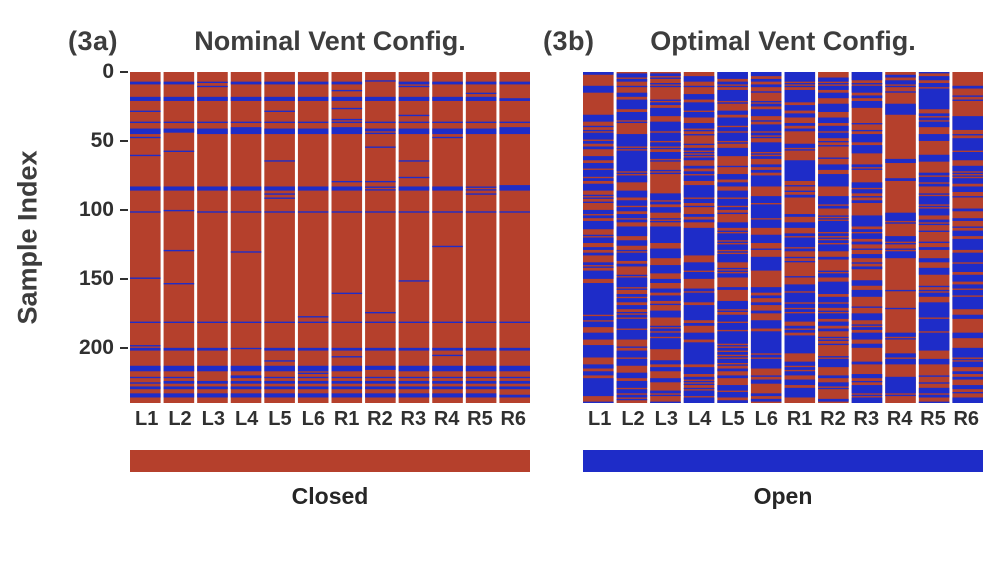  What do you see at coordinates (330, 41) in the screenshot?
I see `panel-a-title: Nominal Vent Config.` at bounding box center [330, 41].